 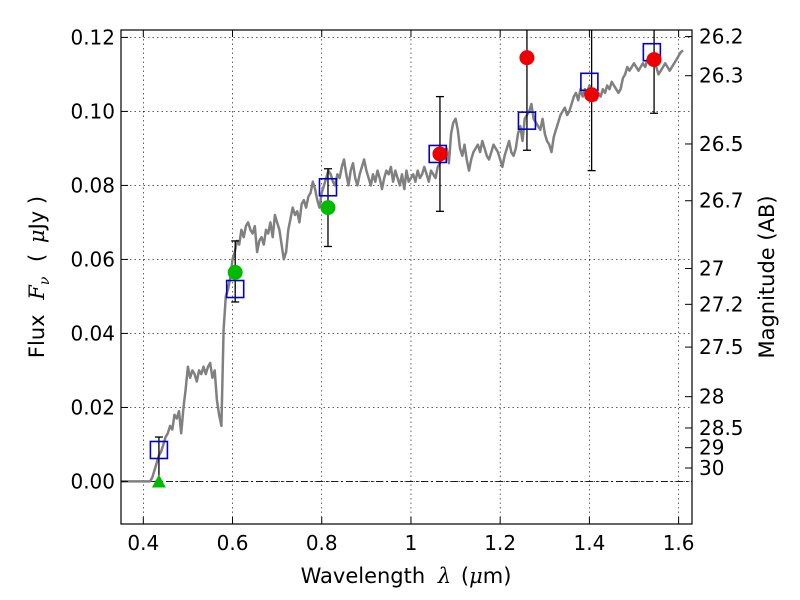 I want to click on mag-tick-label: 26.5, so click(x=721, y=144).